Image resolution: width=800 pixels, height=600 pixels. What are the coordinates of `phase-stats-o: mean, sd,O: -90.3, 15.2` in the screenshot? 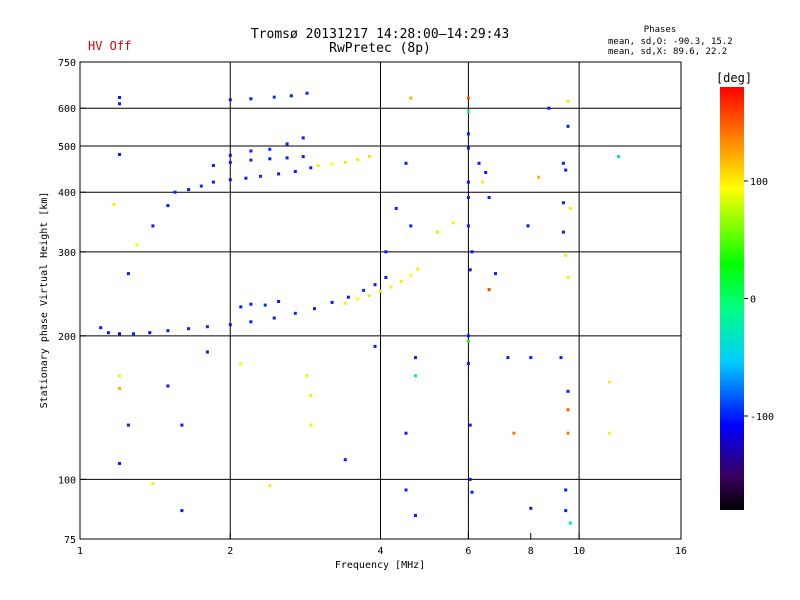 It's located at (670, 42).